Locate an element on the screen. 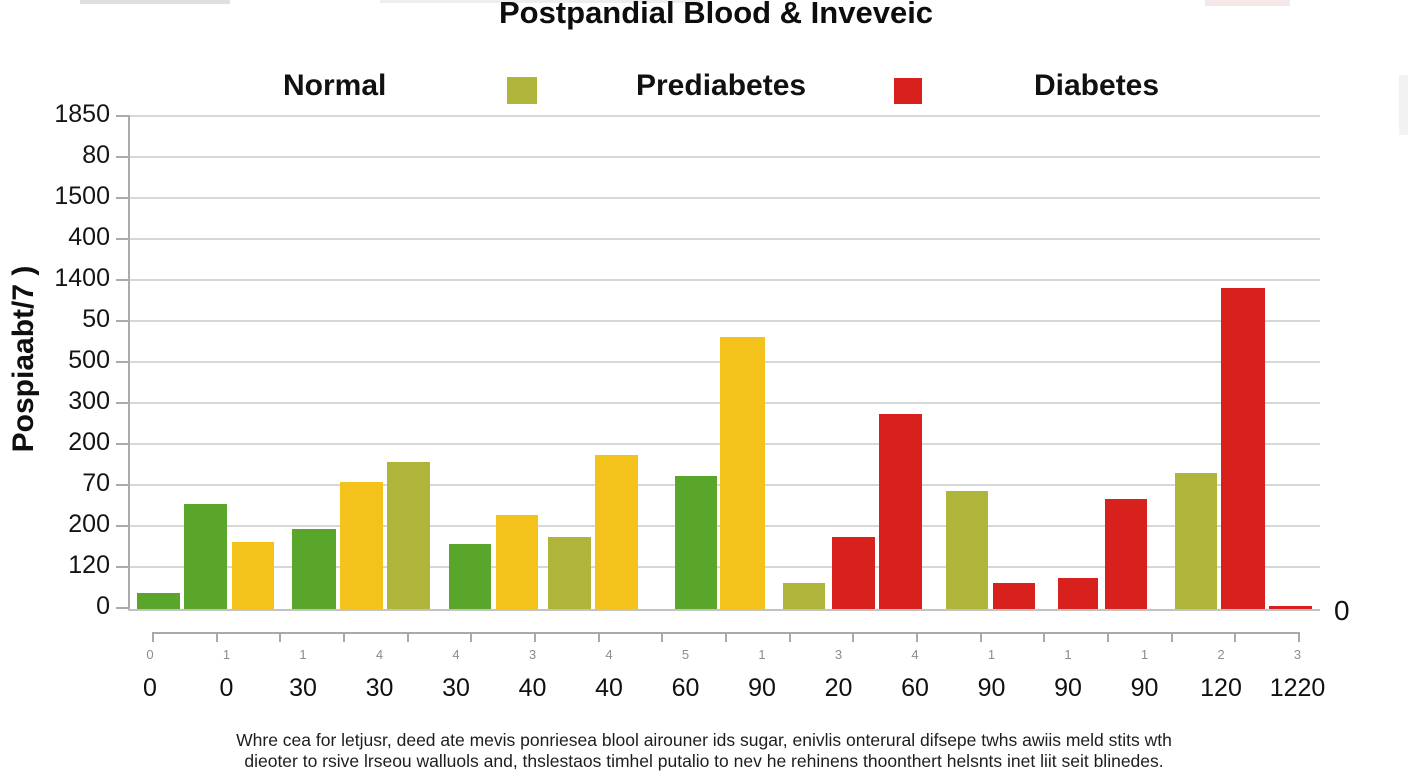 Image resolution: width=1408 pixels, height=772 pixels. x-big-label: 0 is located at coordinates (150, 688).